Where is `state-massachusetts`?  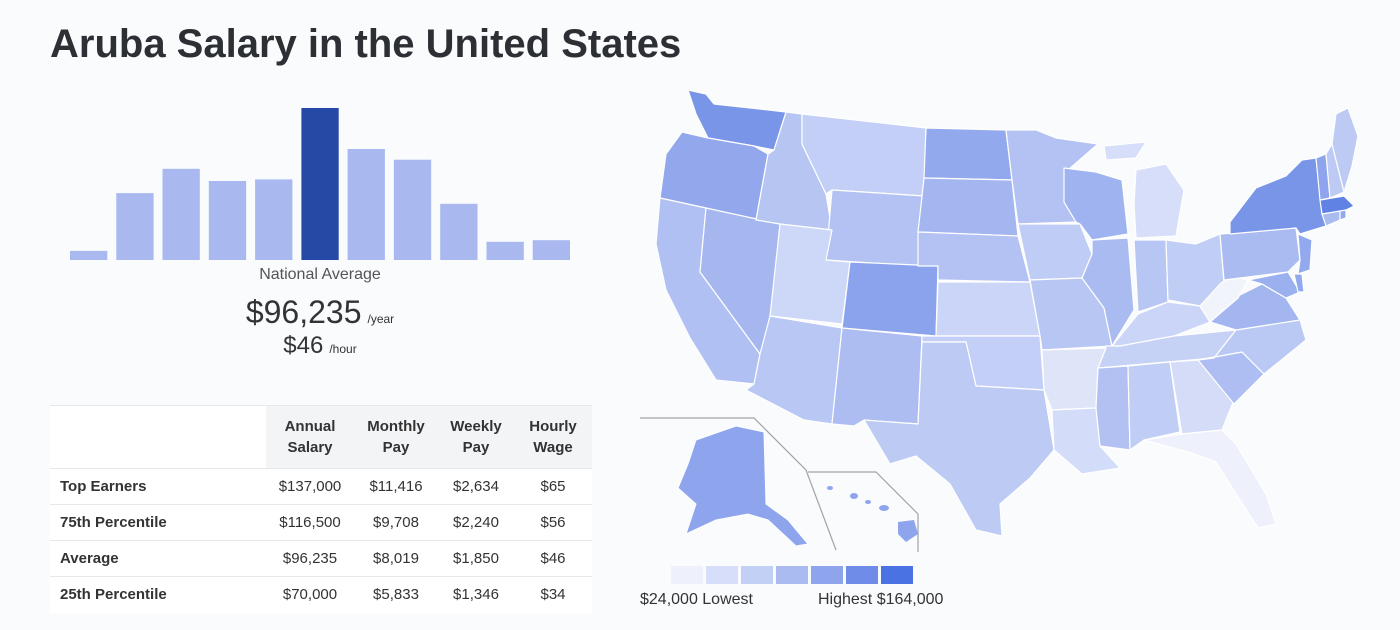
state-massachusetts is located at coordinates (1337, 205).